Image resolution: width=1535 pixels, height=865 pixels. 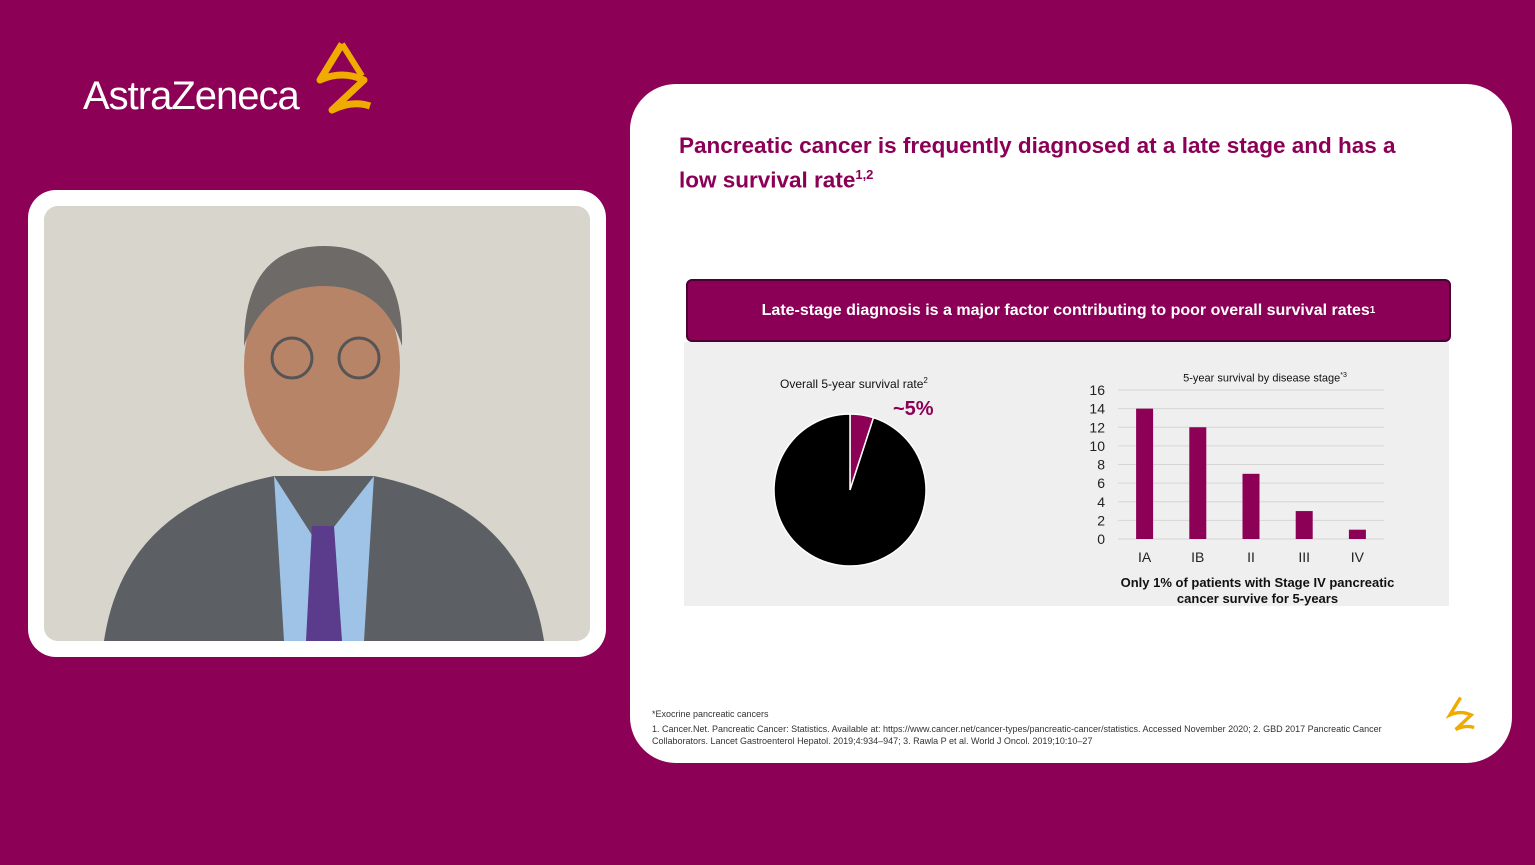 What do you see at coordinates (1097, 390) in the screenshot?
I see `y-tick-label: 16` at bounding box center [1097, 390].